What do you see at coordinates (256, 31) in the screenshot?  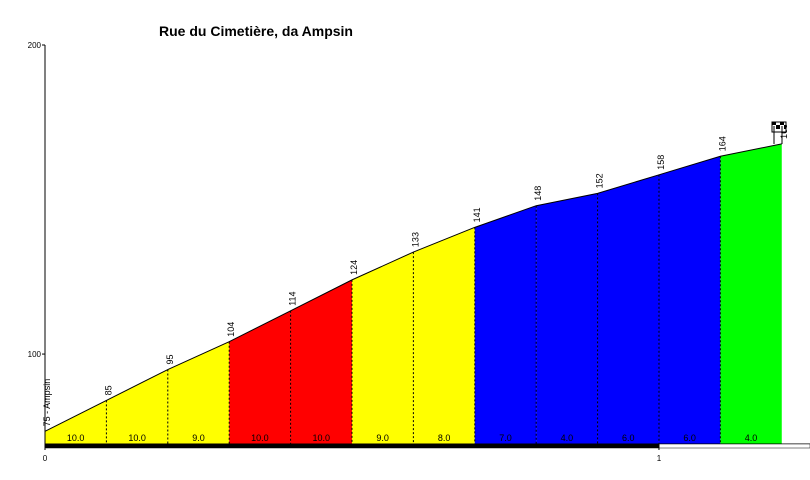 I see `chart-title: Rue du Cimetière, da Ampsin` at bounding box center [256, 31].